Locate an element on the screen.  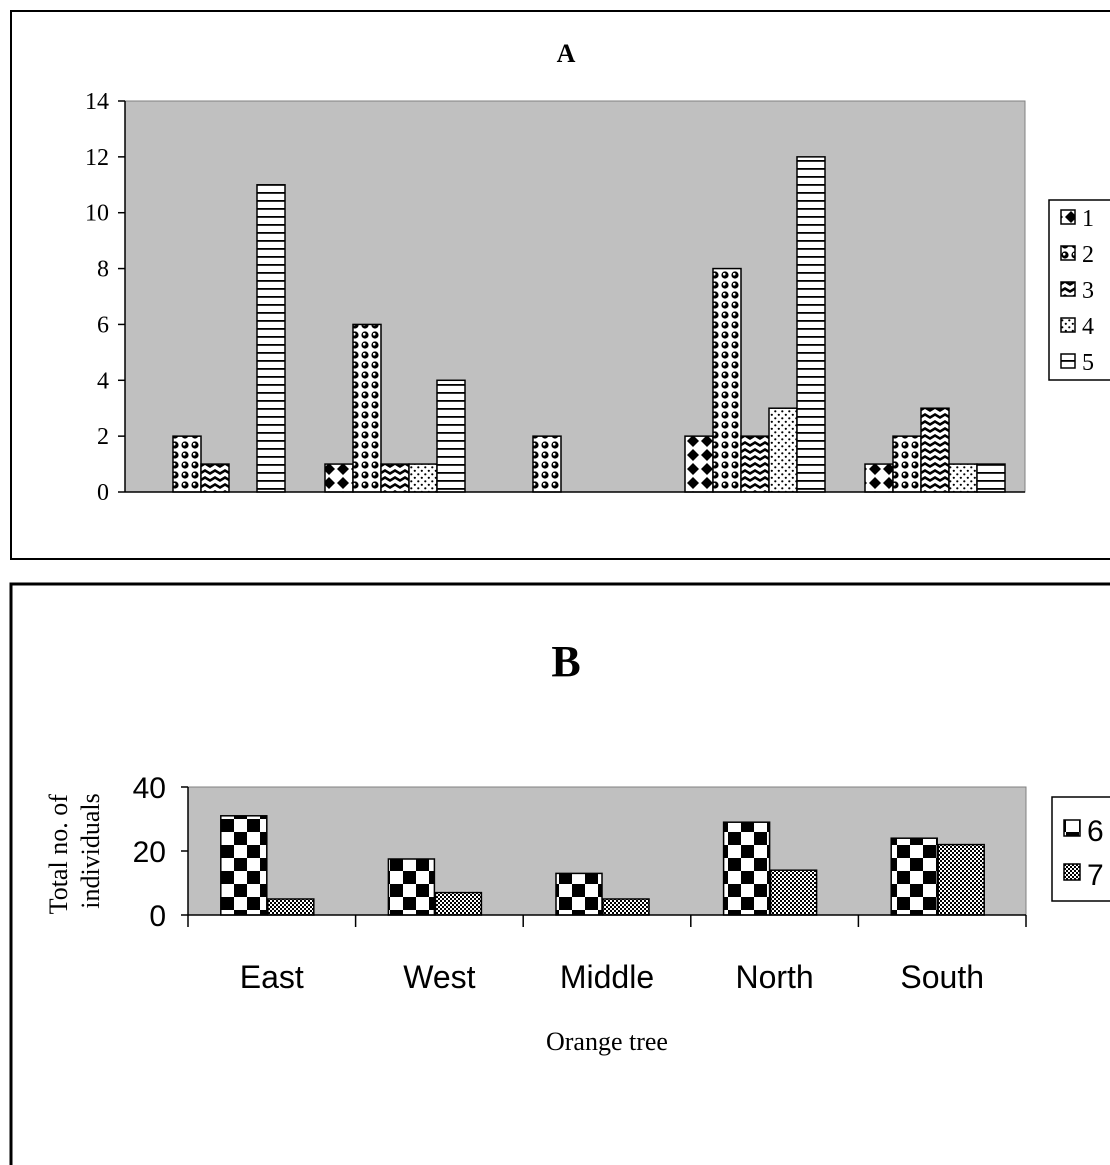
chart-b-plot-area is located at coordinates (607, 851).